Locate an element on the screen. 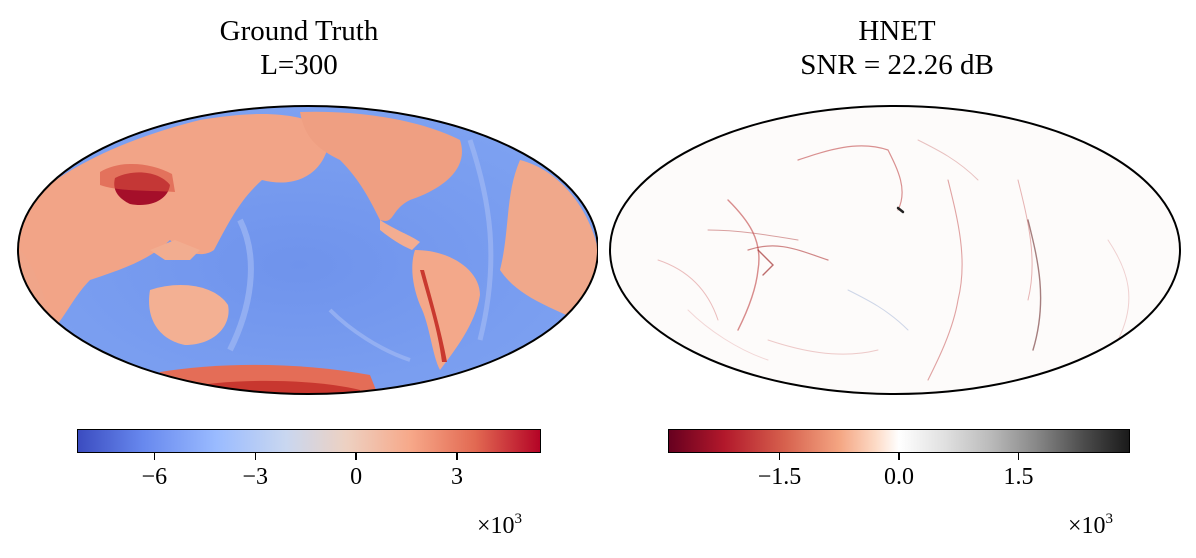 The height and width of the screenshot is (558, 1196). colorbar-tick-label: −3 is located at coordinates (255, 477).